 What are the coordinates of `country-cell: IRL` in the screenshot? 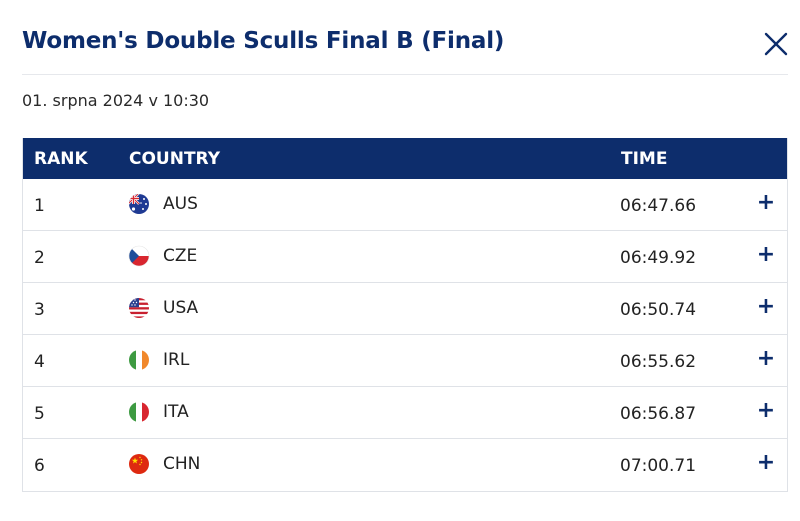 It's located at (176, 360).